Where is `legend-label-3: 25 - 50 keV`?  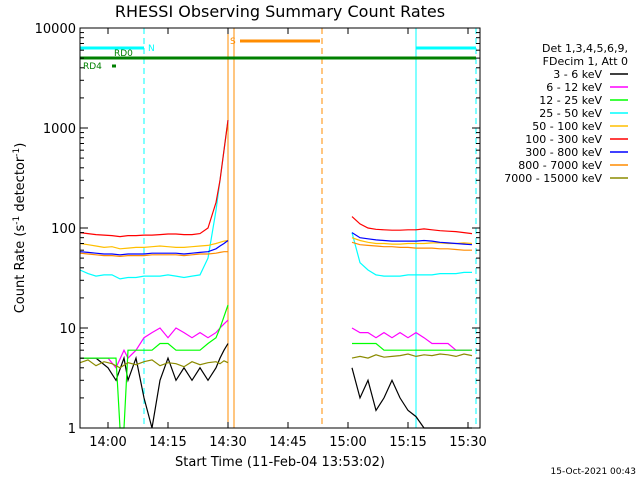
legend-label-3: 25 - 50 keV is located at coordinates (570, 113).